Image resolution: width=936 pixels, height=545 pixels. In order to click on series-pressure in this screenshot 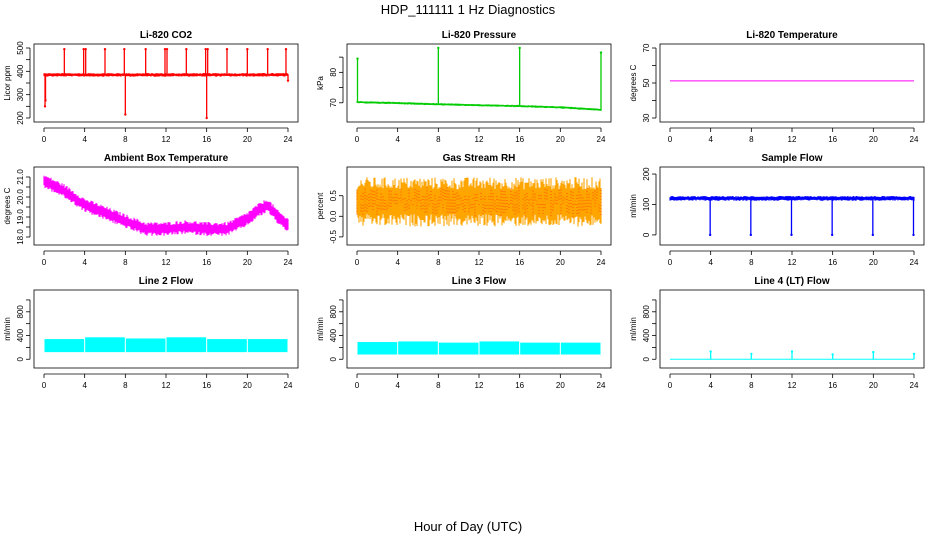, I will do `click(479, 78)`.